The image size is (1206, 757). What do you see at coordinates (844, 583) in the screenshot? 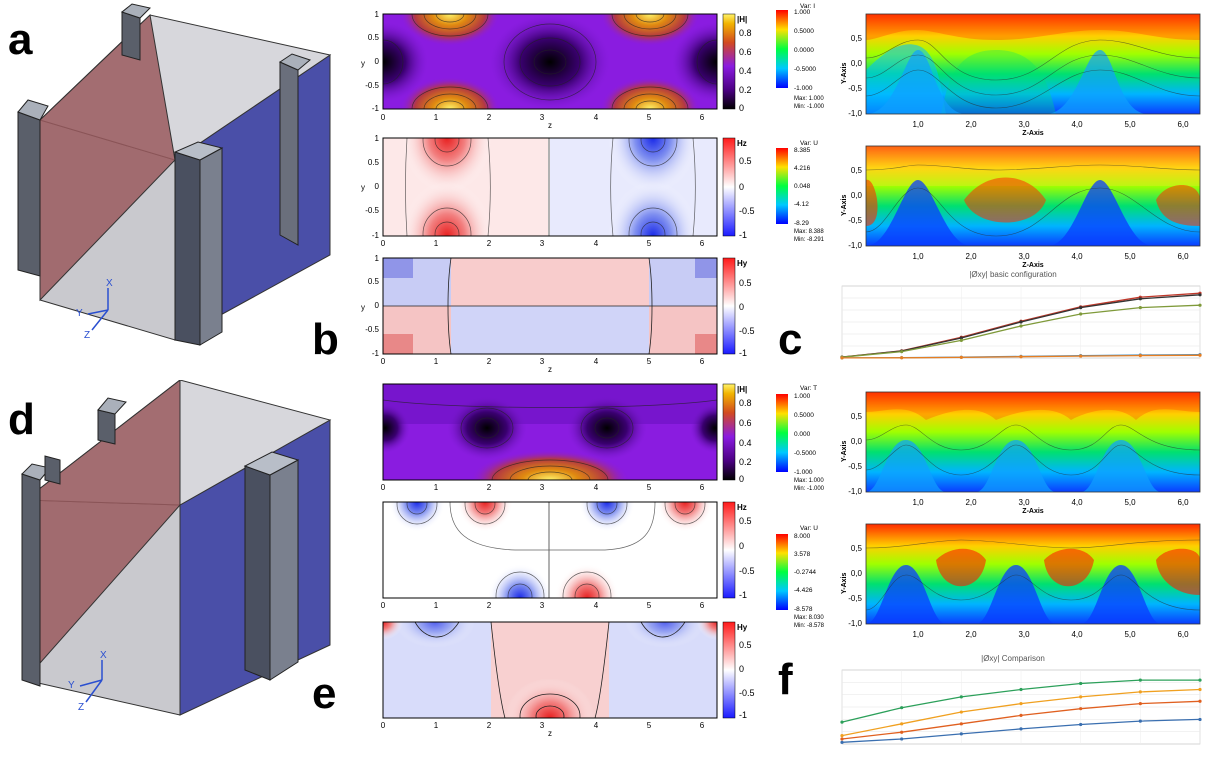
I see `tick-label: Y-Axis` at bounding box center [844, 583].